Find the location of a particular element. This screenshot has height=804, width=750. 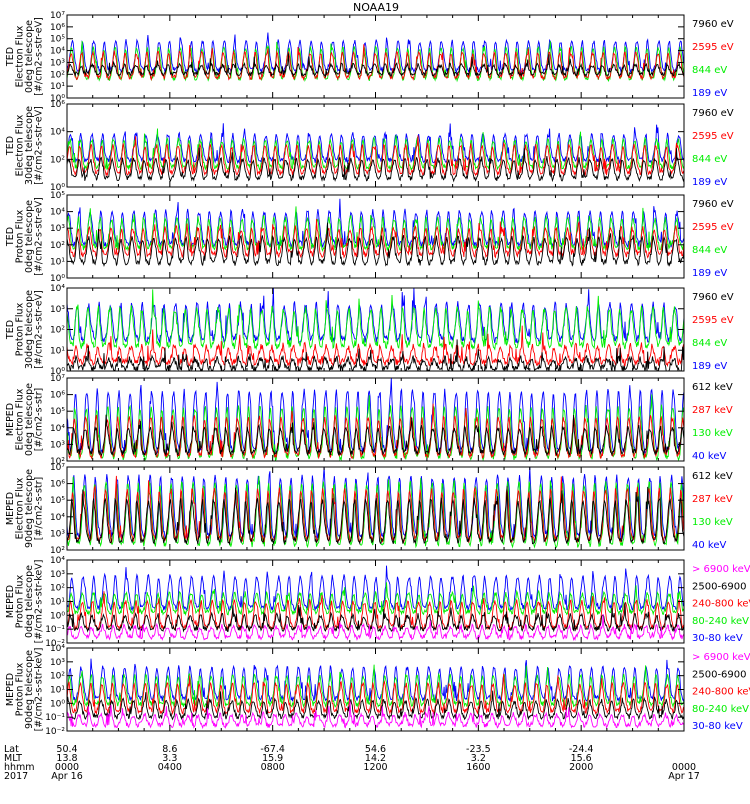

legend-entry: 40 keV is located at coordinates (709, 456).